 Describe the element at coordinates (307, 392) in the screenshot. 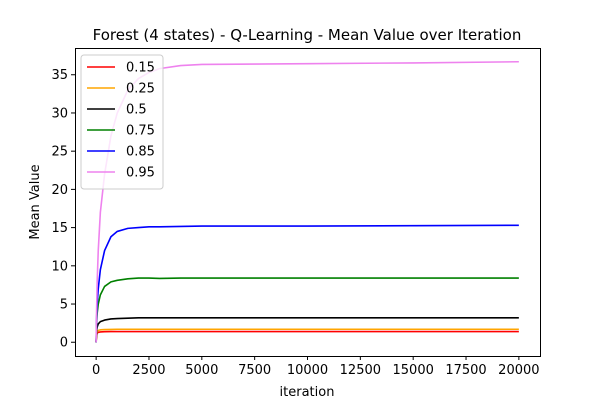

I see `x-axis-label: iteration` at that location.